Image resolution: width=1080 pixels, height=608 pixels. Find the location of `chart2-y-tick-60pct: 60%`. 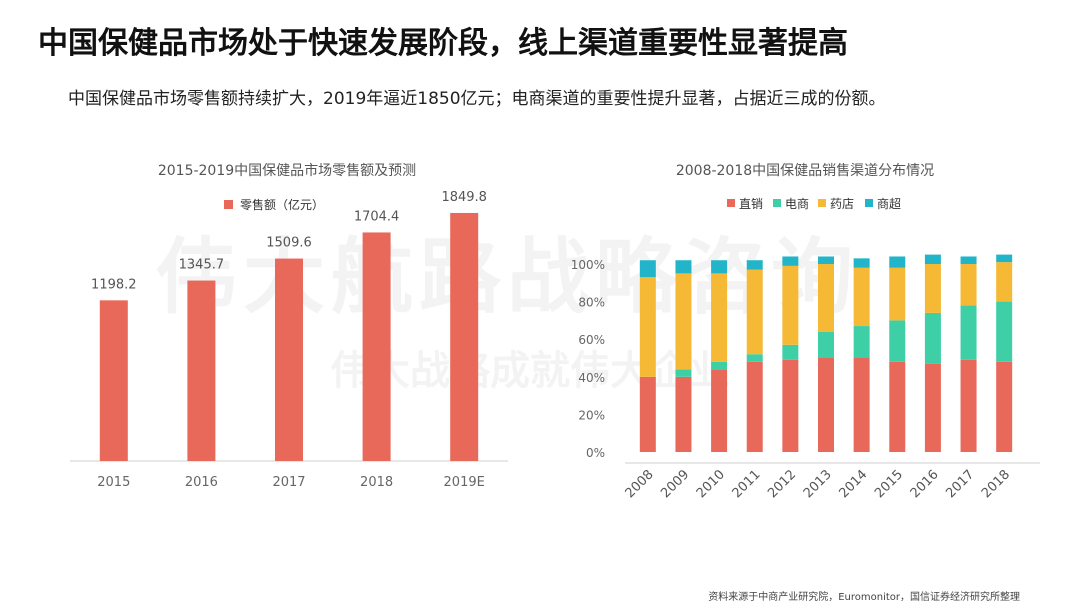

chart2-y-tick-60pct: 60% is located at coordinates (591, 340).